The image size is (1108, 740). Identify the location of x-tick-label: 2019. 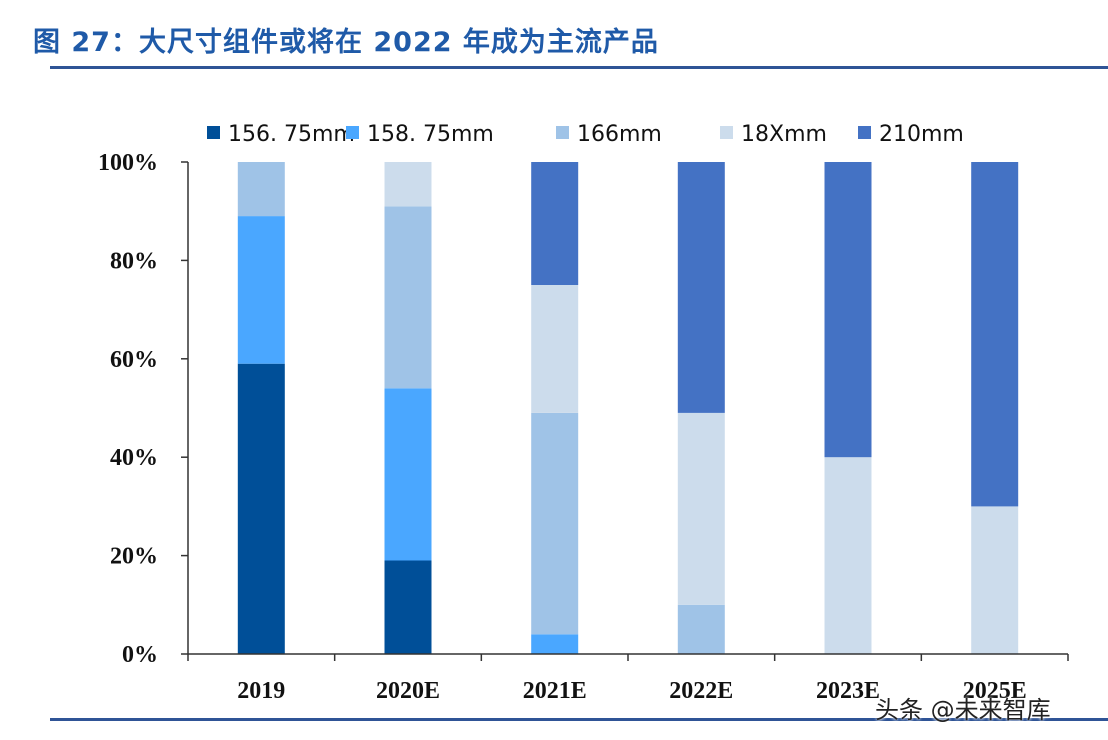
(261, 691).